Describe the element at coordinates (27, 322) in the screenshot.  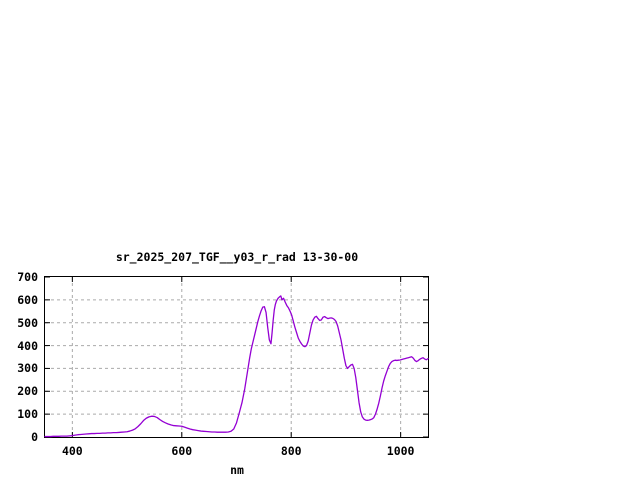
I see `y-tick-label: 500` at that location.